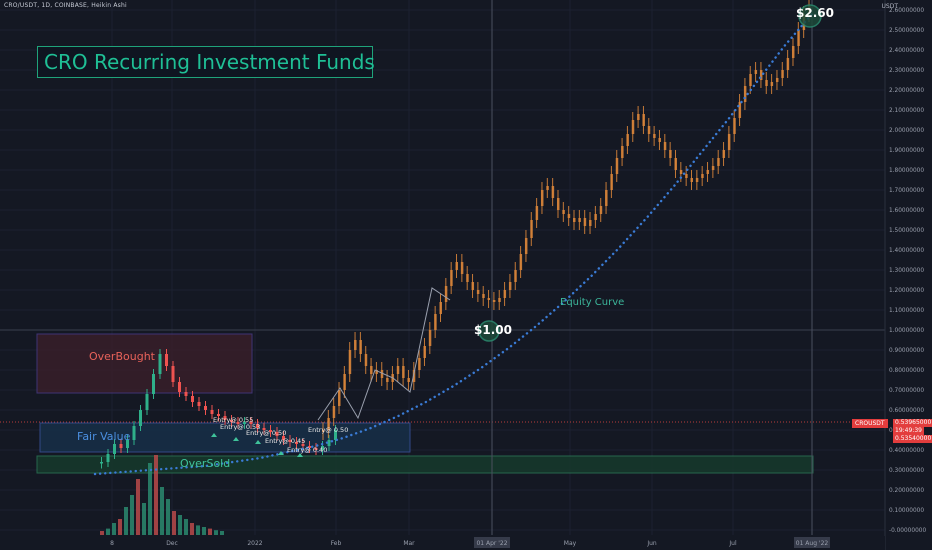 The height and width of the screenshot is (550, 932). What do you see at coordinates (906, 311) in the screenshot?
I see `y-tick-label: 1.10000000` at bounding box center [906, 311].